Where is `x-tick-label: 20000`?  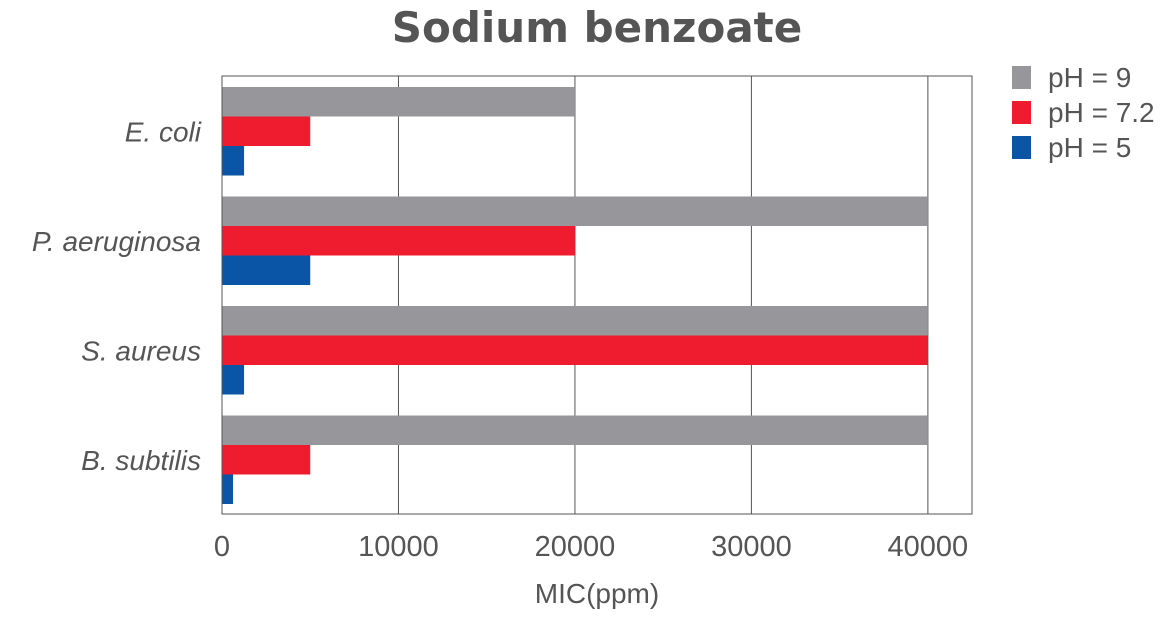 x-tick-label: 20000 is located at coordinates (575, 547).